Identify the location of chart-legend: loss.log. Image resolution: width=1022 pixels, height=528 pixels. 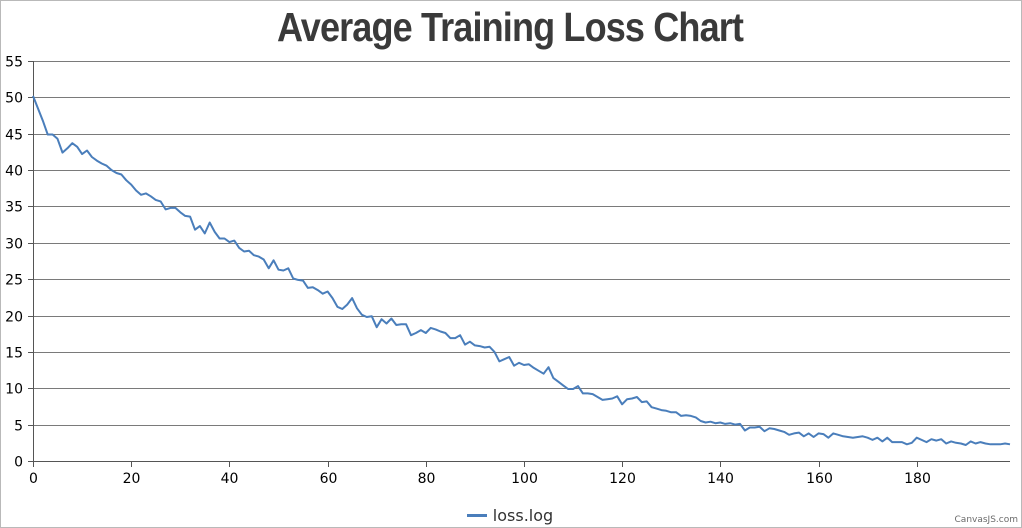
(510, 514).